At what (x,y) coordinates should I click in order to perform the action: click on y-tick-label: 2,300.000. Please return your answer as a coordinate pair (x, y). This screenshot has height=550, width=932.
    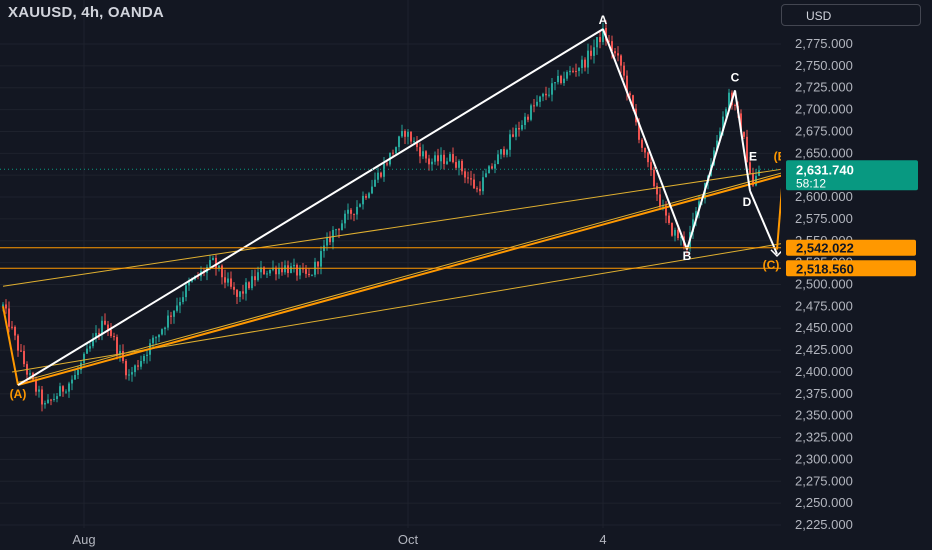
    Looking at the image, I should click on (824, 458).